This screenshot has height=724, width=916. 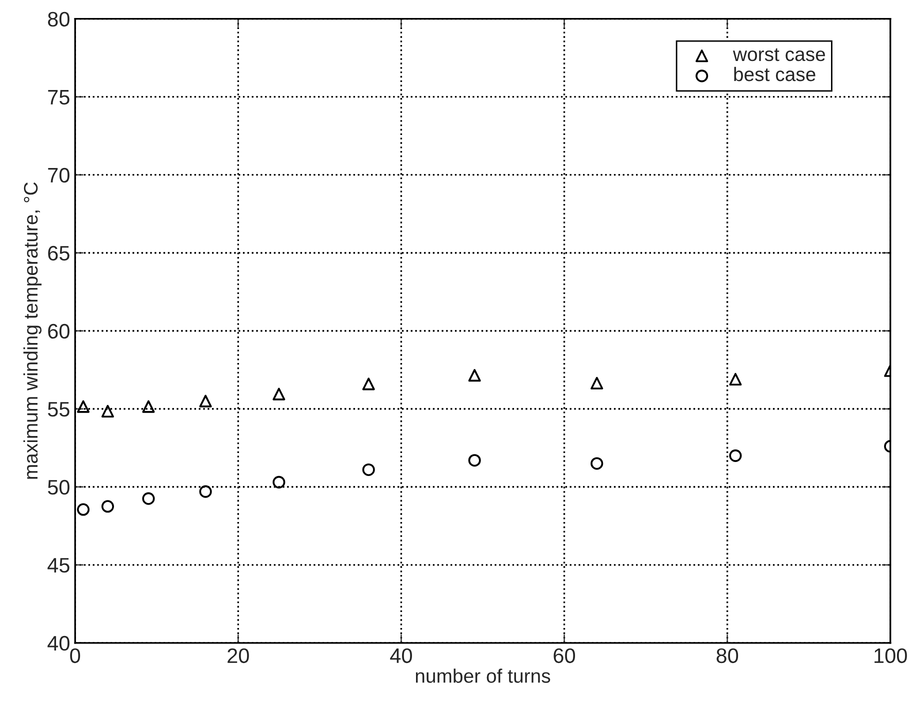 What do you see at coordinates (59, 409) in the screenshot?
I see `y-tick-label: 55` at bounding box center [59, 409].